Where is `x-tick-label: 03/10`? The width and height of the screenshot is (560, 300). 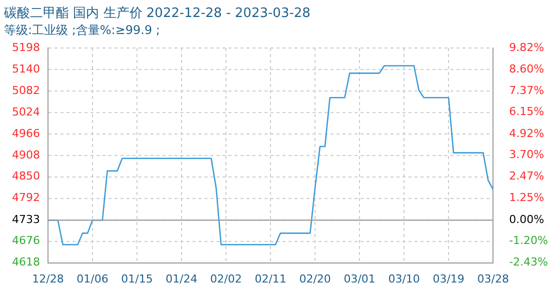
x-tick-label: 03/10 is located at coordinates (404, 279).